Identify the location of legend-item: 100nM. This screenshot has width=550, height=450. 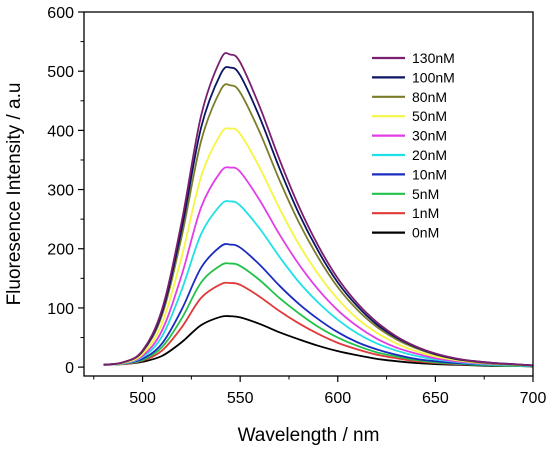
(413, 77).